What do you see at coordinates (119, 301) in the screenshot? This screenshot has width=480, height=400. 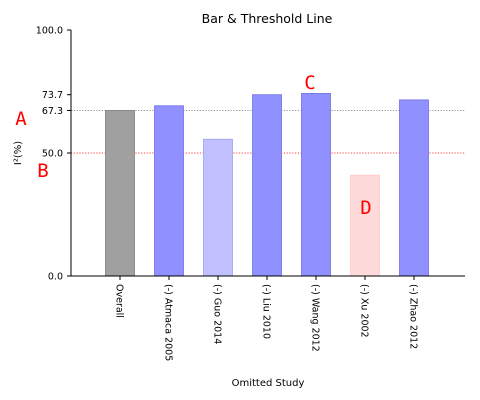 I see `x-tick-label: Overall` at bounding box center [119, 301].